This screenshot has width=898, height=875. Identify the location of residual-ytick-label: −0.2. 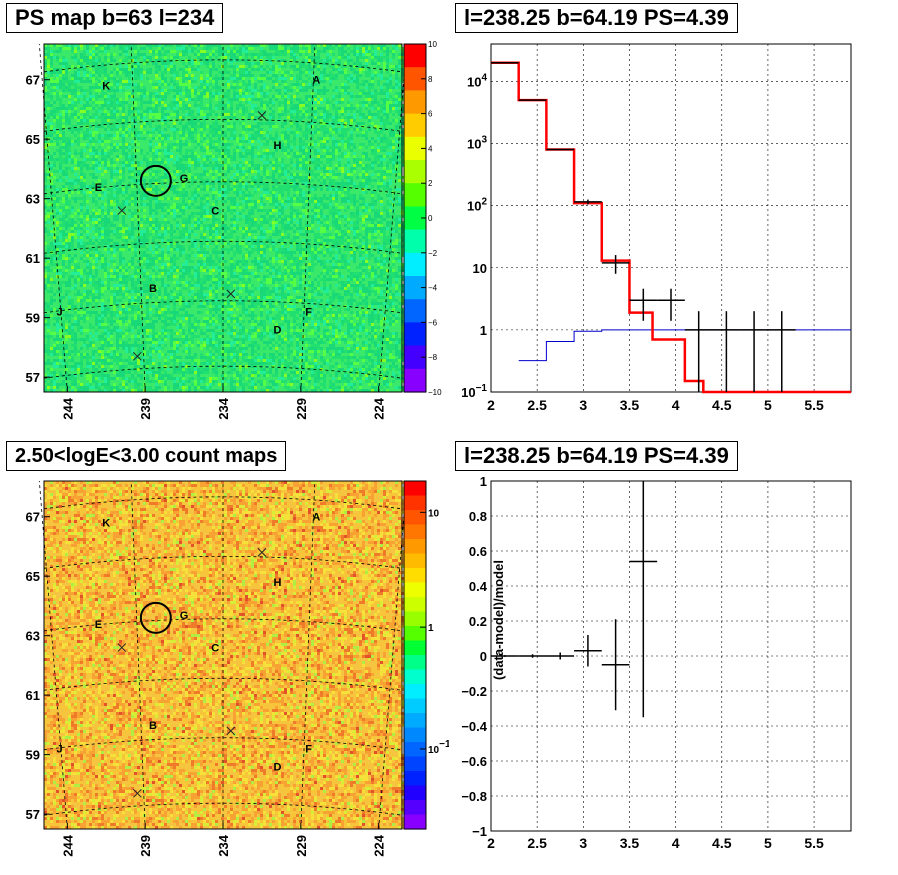
(474, 691).